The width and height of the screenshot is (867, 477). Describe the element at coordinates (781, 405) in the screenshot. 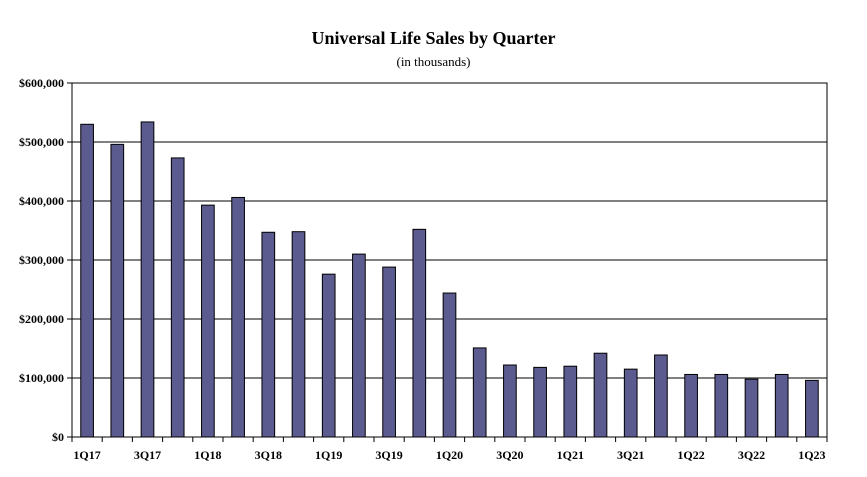

I see `bar-4Q22` at that location.